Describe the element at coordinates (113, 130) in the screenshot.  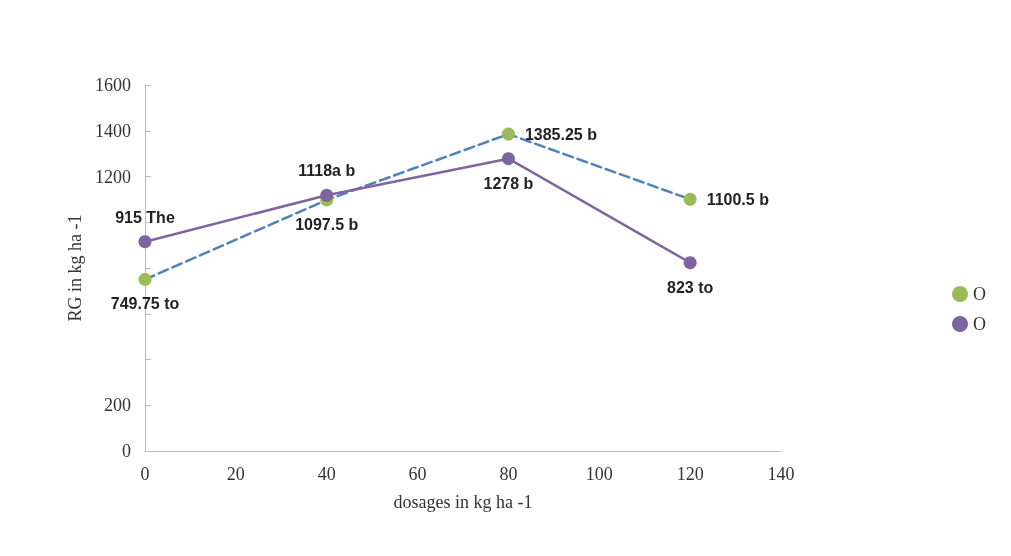
I see `y-tick-label: 1400` at that location.